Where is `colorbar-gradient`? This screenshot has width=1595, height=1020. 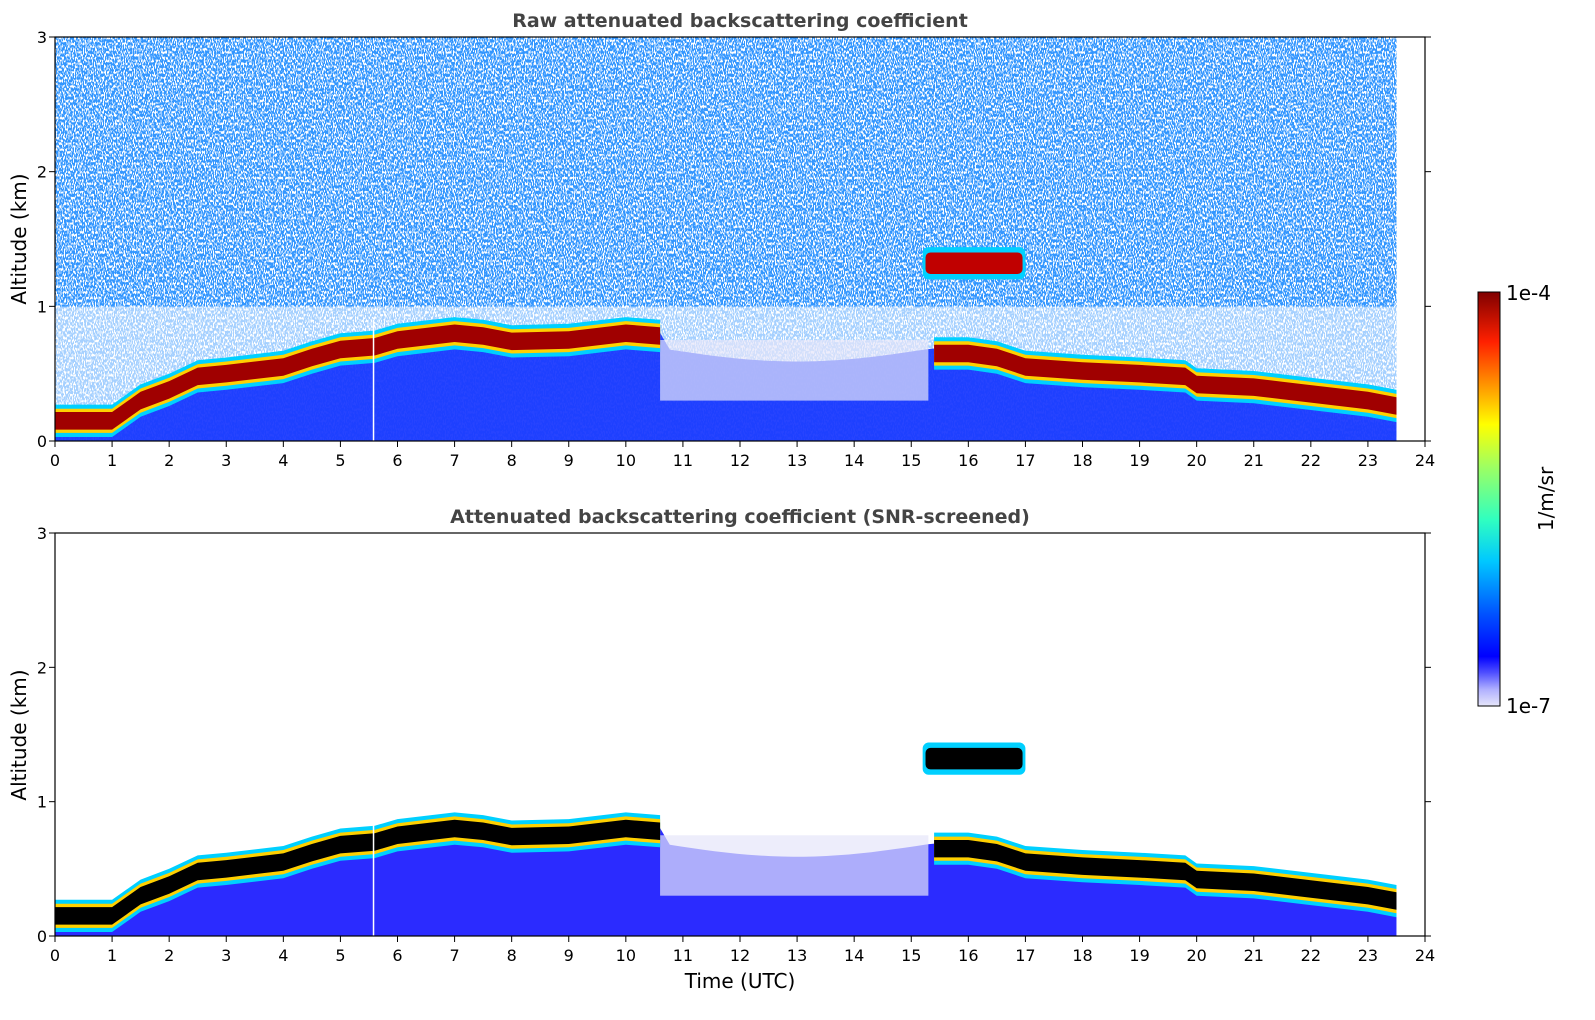
colorbar-gradient is located at coordinates (1489, 499).